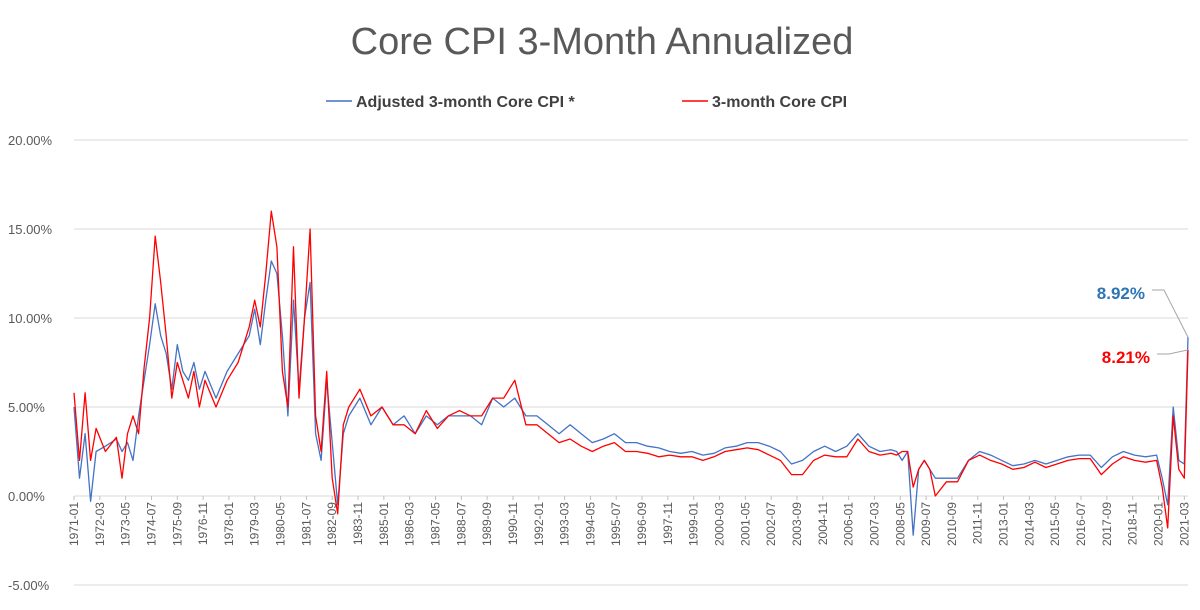  What do you see at coordinates (849, 524) in the screenshot?
I see `x-tick-label: 2006-01` at bounding box center [849, 524].